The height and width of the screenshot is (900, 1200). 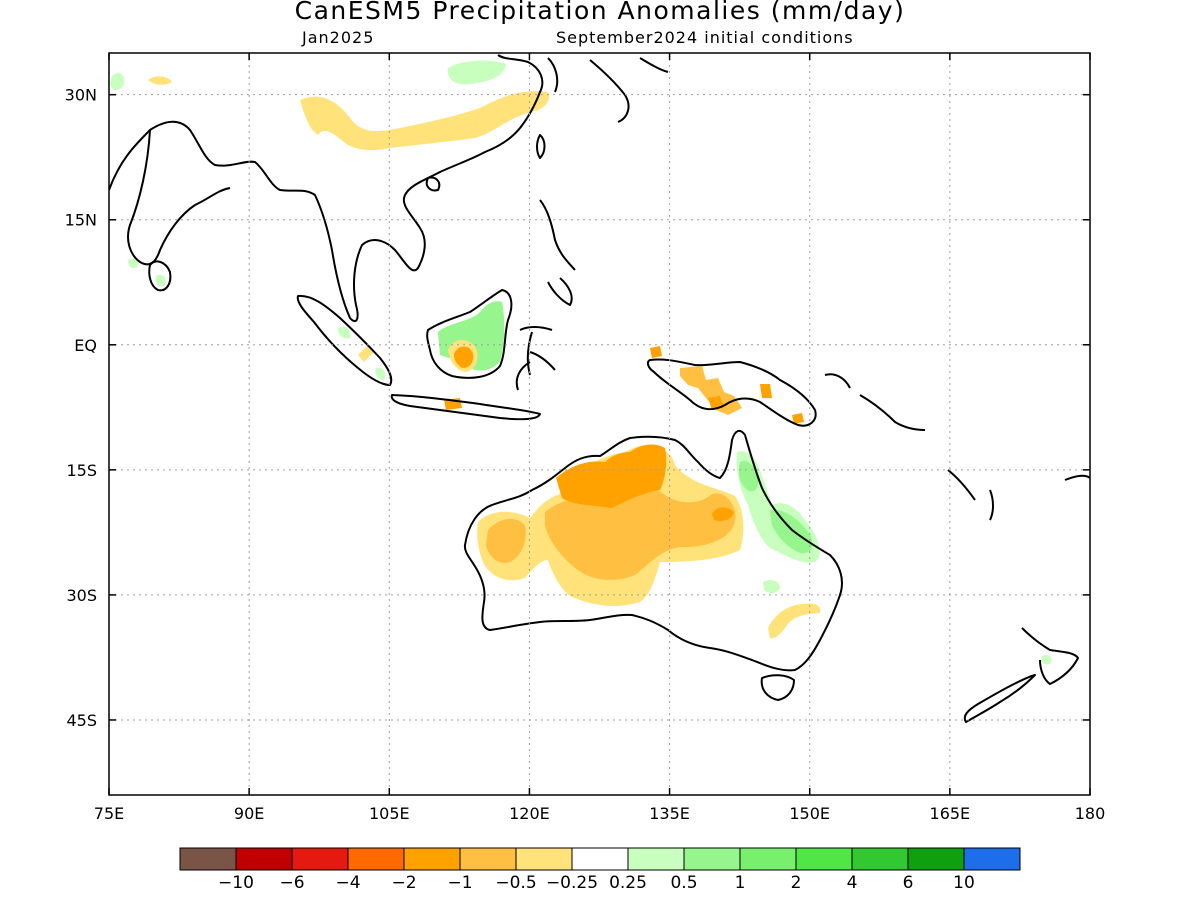 What do you see at coordinates (179, 197) in the screenshot?
I see `coastline-india` at bounding box center [179, 197].